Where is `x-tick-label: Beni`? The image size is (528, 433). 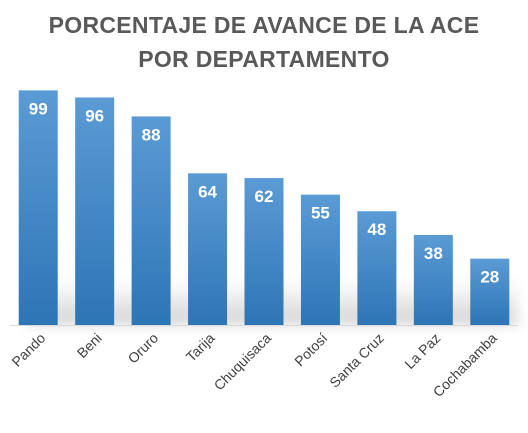
x-tick-label: Beni is located at coordinates (89, 345).